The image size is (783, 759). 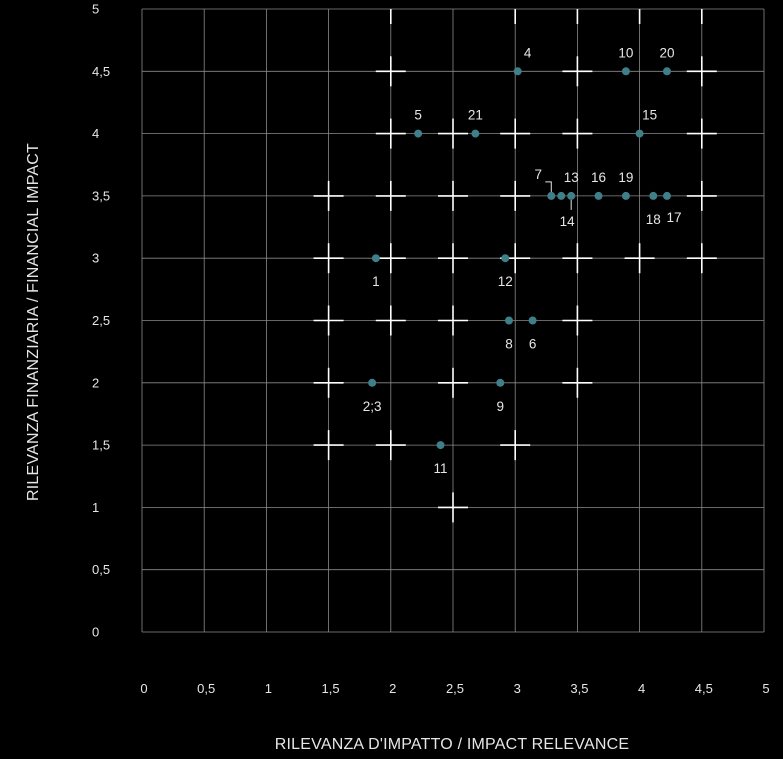 What do you see at coordinates (517, 688) in the screenshot?
I see `x-tick-label: 3` at bounding box center [517, 688].